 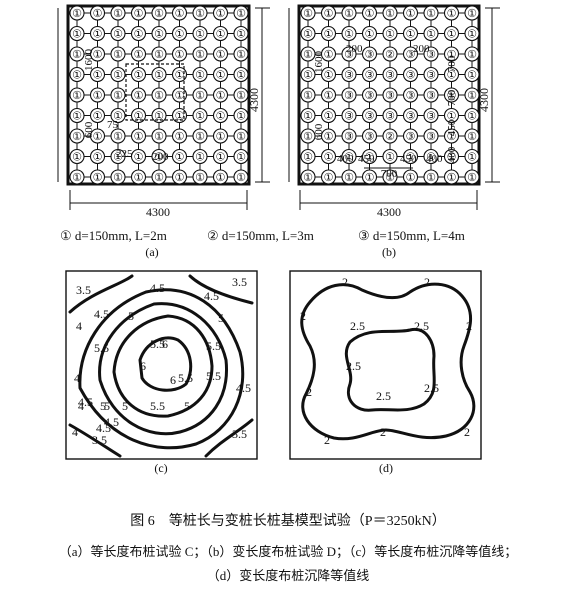 I want to click on caption-line-3: （d）变长度布桩沉降等值线, so click(x=288, y=575).